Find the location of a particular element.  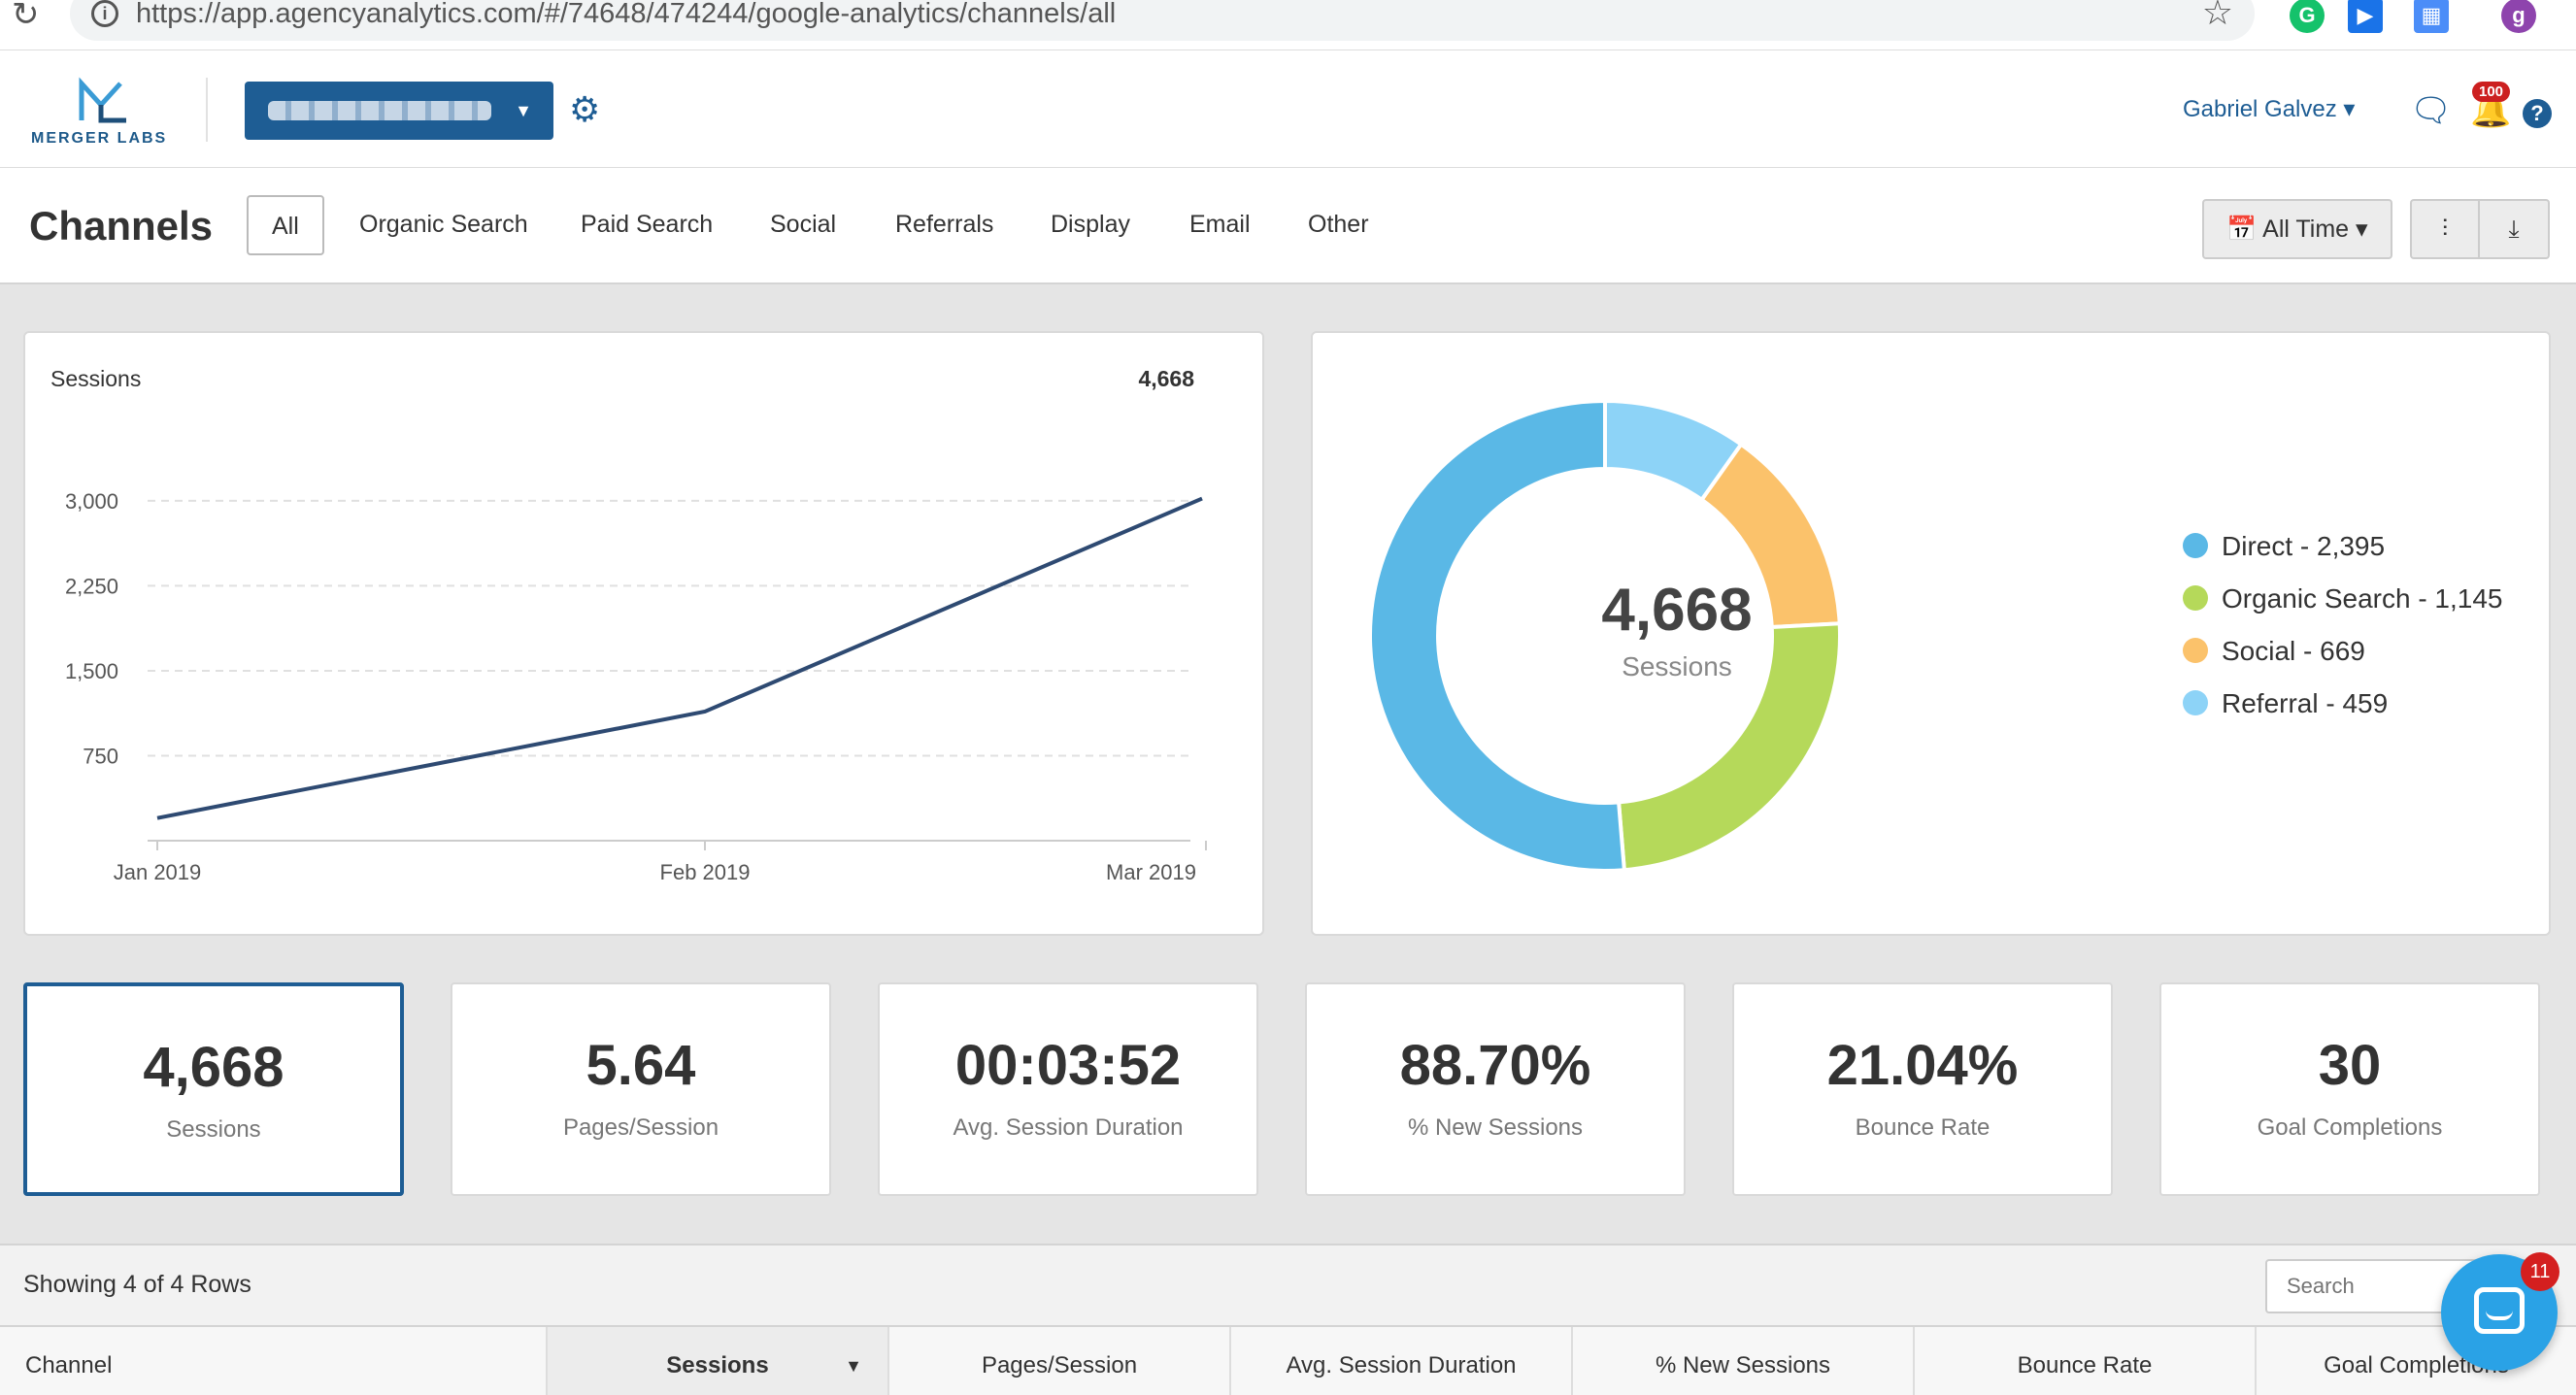

kpi-bounce-rate: 21.04% Bounce Rate is located at coordinates (1923, 1089).